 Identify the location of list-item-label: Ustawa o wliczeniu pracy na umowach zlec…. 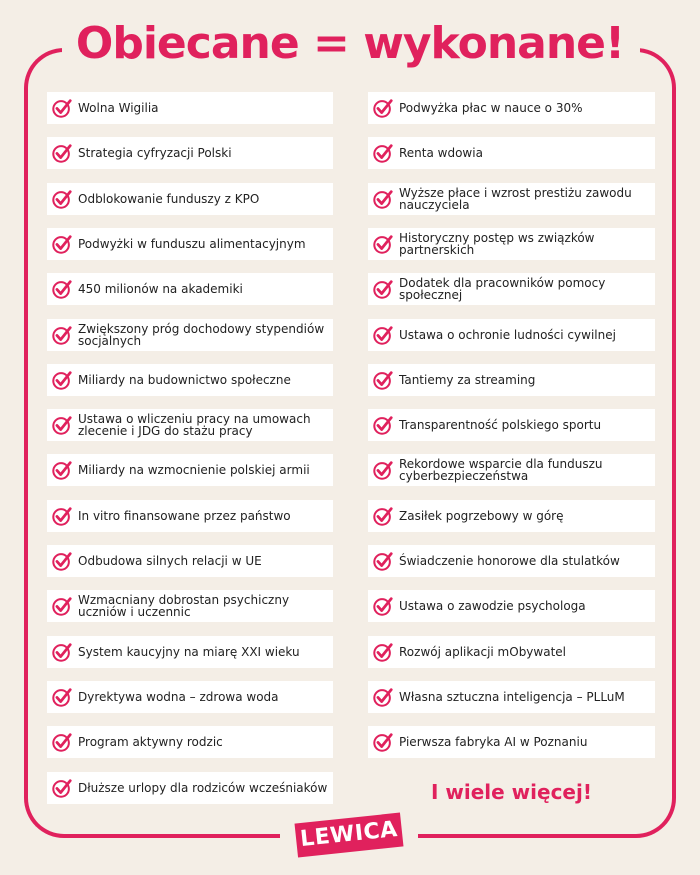
(194, 425).